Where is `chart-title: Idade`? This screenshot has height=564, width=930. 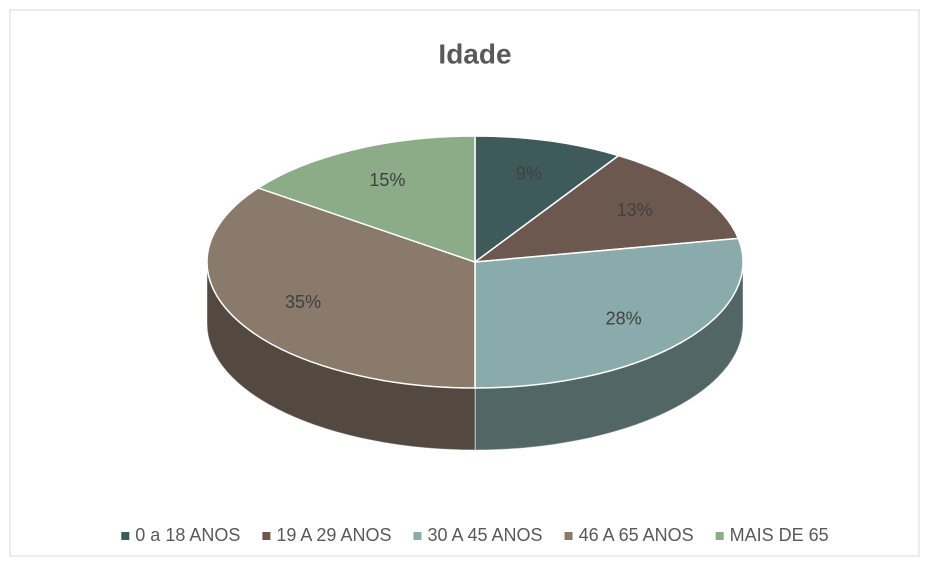
chart-title: Idade is located at coordinates (474, 53).